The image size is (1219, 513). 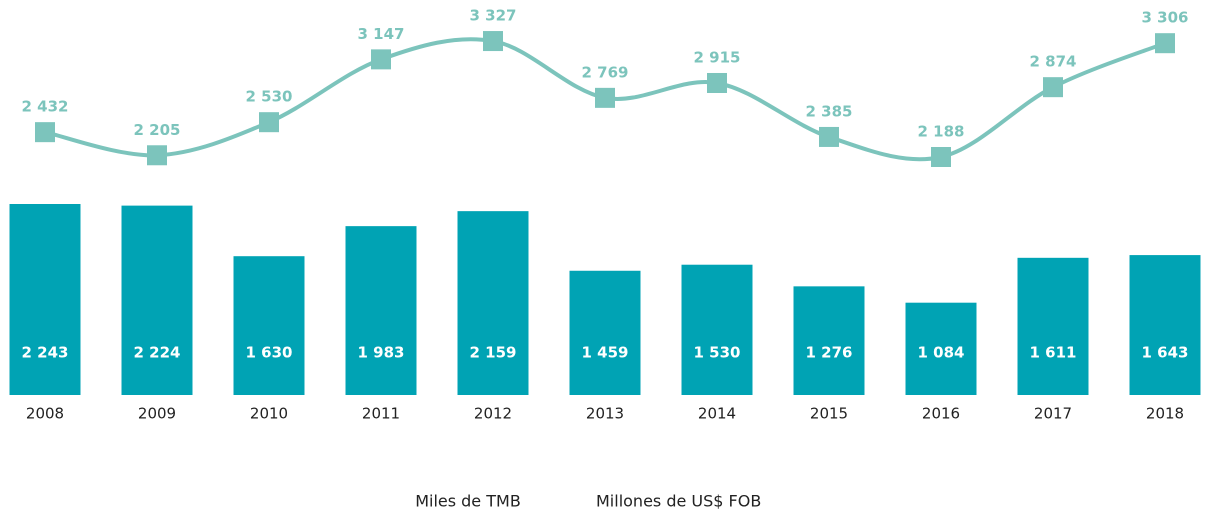 What do you see at coordinates (157, 353) in the screenshot?
I see `bar-label: 2 224` at bounding box center [157, 353].